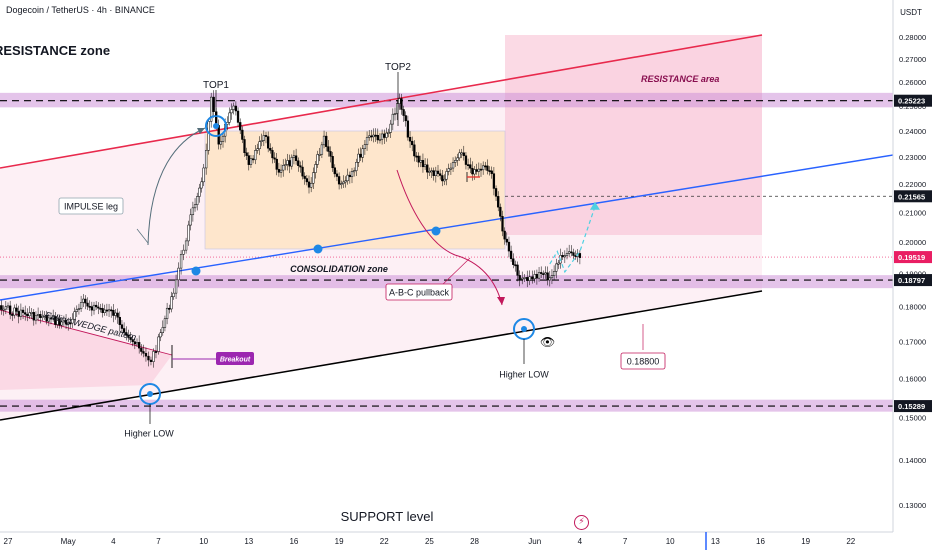 The image size is (932, 550). What do you see at coordinates (216, 85) in the screenshot?
I see `top1-label: TOP1` at bounding box center [216, 85].